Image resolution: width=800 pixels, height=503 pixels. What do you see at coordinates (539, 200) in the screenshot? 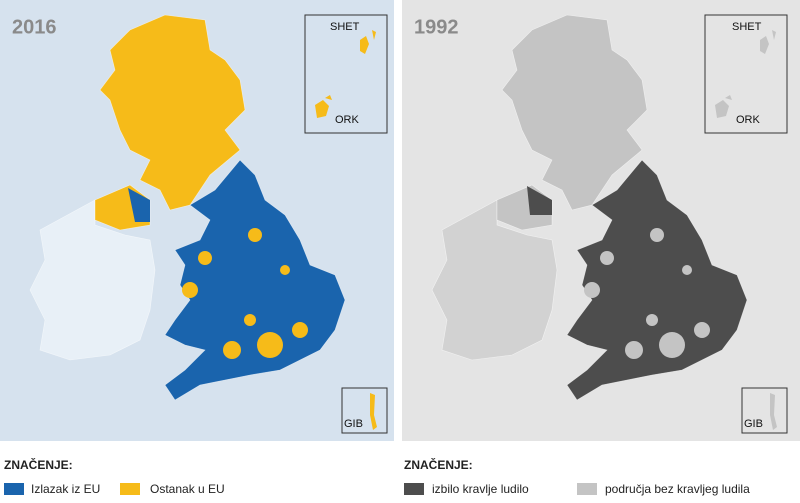
I see `ni-affected` at bounding box center [539, 200].